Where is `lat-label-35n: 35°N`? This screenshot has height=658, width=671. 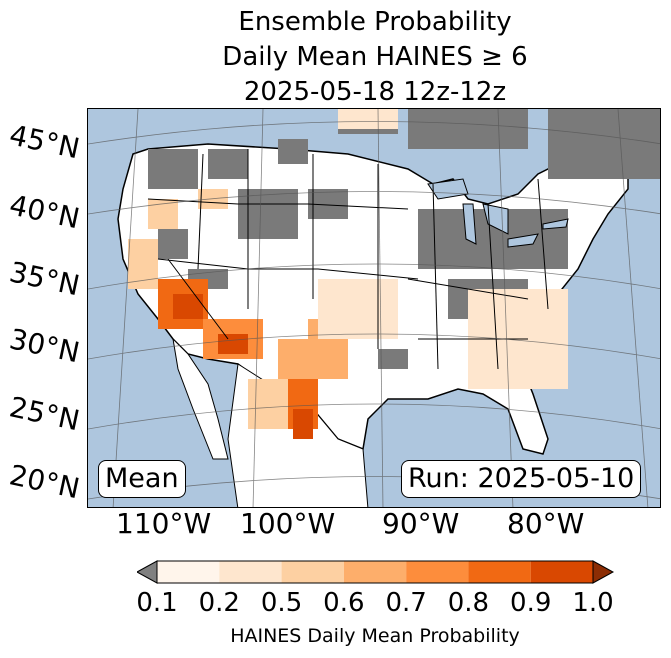
lat-label-35n: 35°N is located at coordinates (44, 279).